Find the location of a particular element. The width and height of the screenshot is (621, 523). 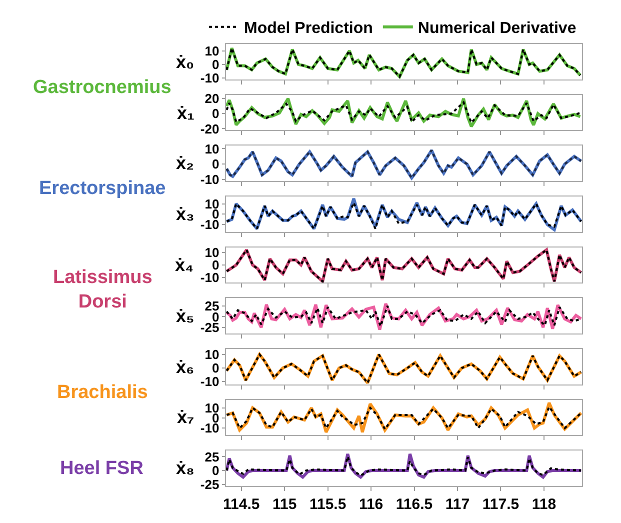

text: Brachialis is located at coordinates (102, 392).